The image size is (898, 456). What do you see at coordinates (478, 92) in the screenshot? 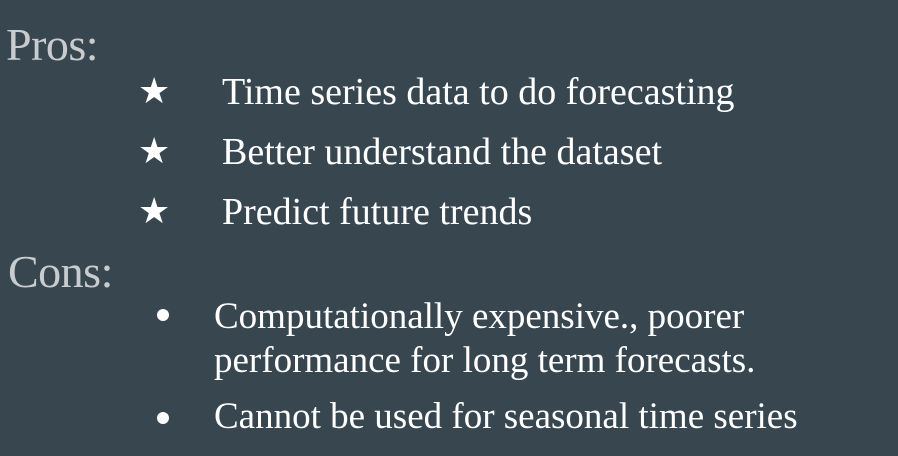
I see `pros-item-text: Time series data to do forecasting` at bounding box center [478, 92].